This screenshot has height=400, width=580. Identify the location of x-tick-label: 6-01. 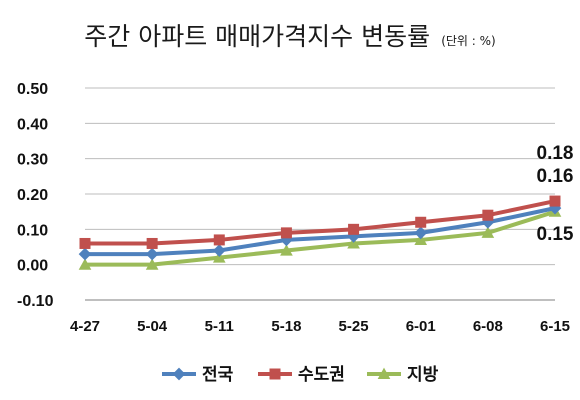
(421, 326).